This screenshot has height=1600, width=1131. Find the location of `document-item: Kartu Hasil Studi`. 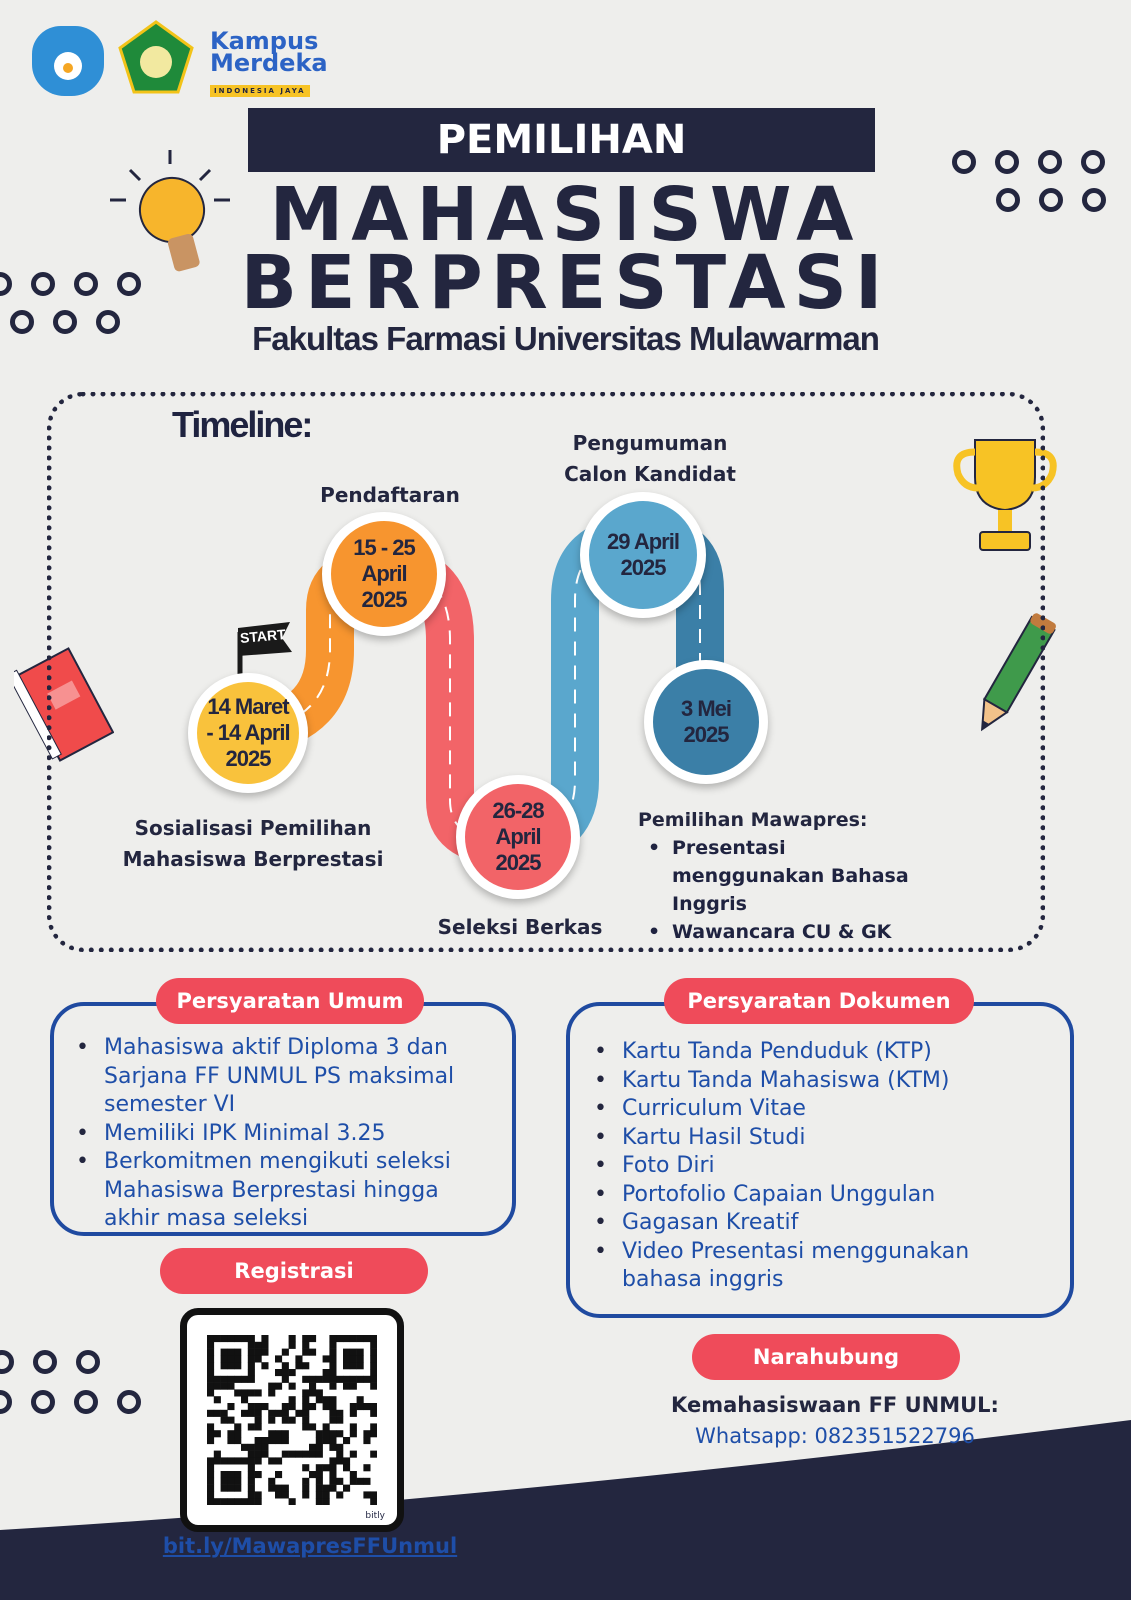

document-item: Kartu Hasil Studi is located at coordinates (816, 1138).